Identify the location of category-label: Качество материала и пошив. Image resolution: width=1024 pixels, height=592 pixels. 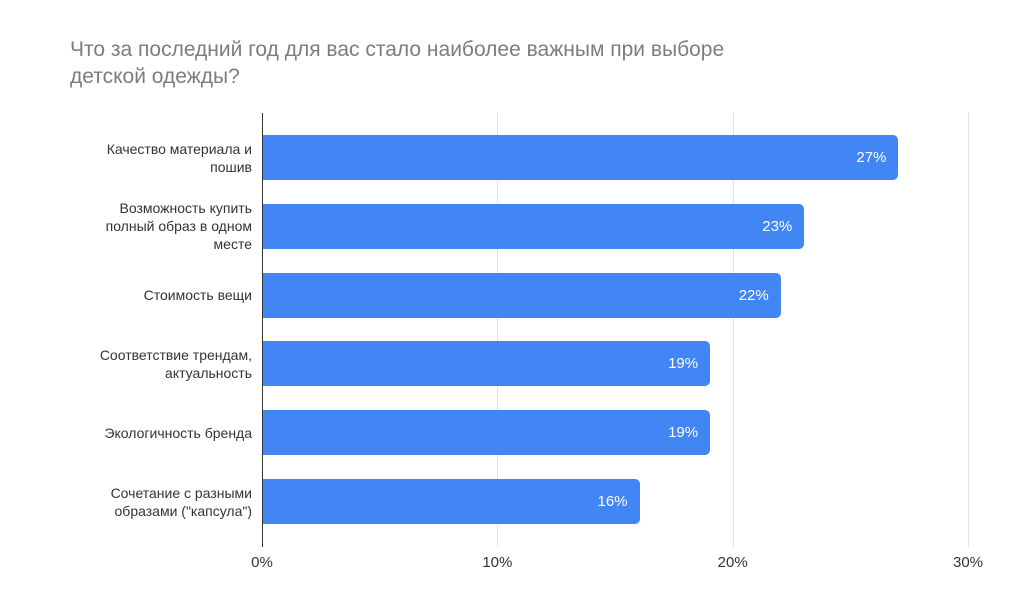
(179, 157).